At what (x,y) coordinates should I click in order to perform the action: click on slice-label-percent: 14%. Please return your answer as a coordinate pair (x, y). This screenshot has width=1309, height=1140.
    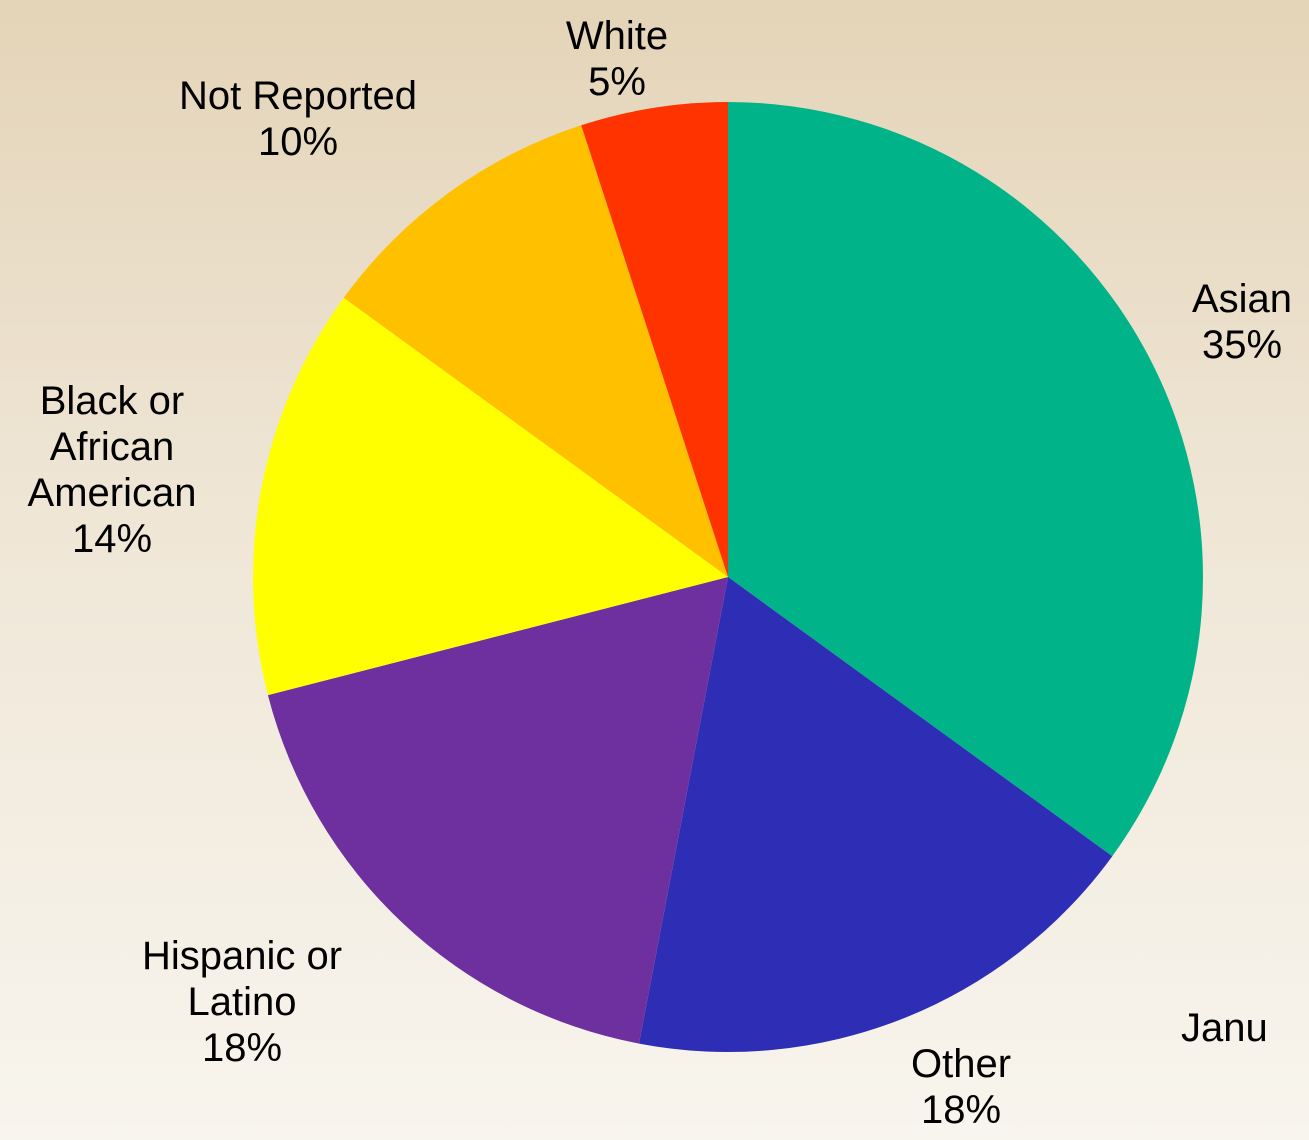
    Looking at the image, I should click on (112, 539).